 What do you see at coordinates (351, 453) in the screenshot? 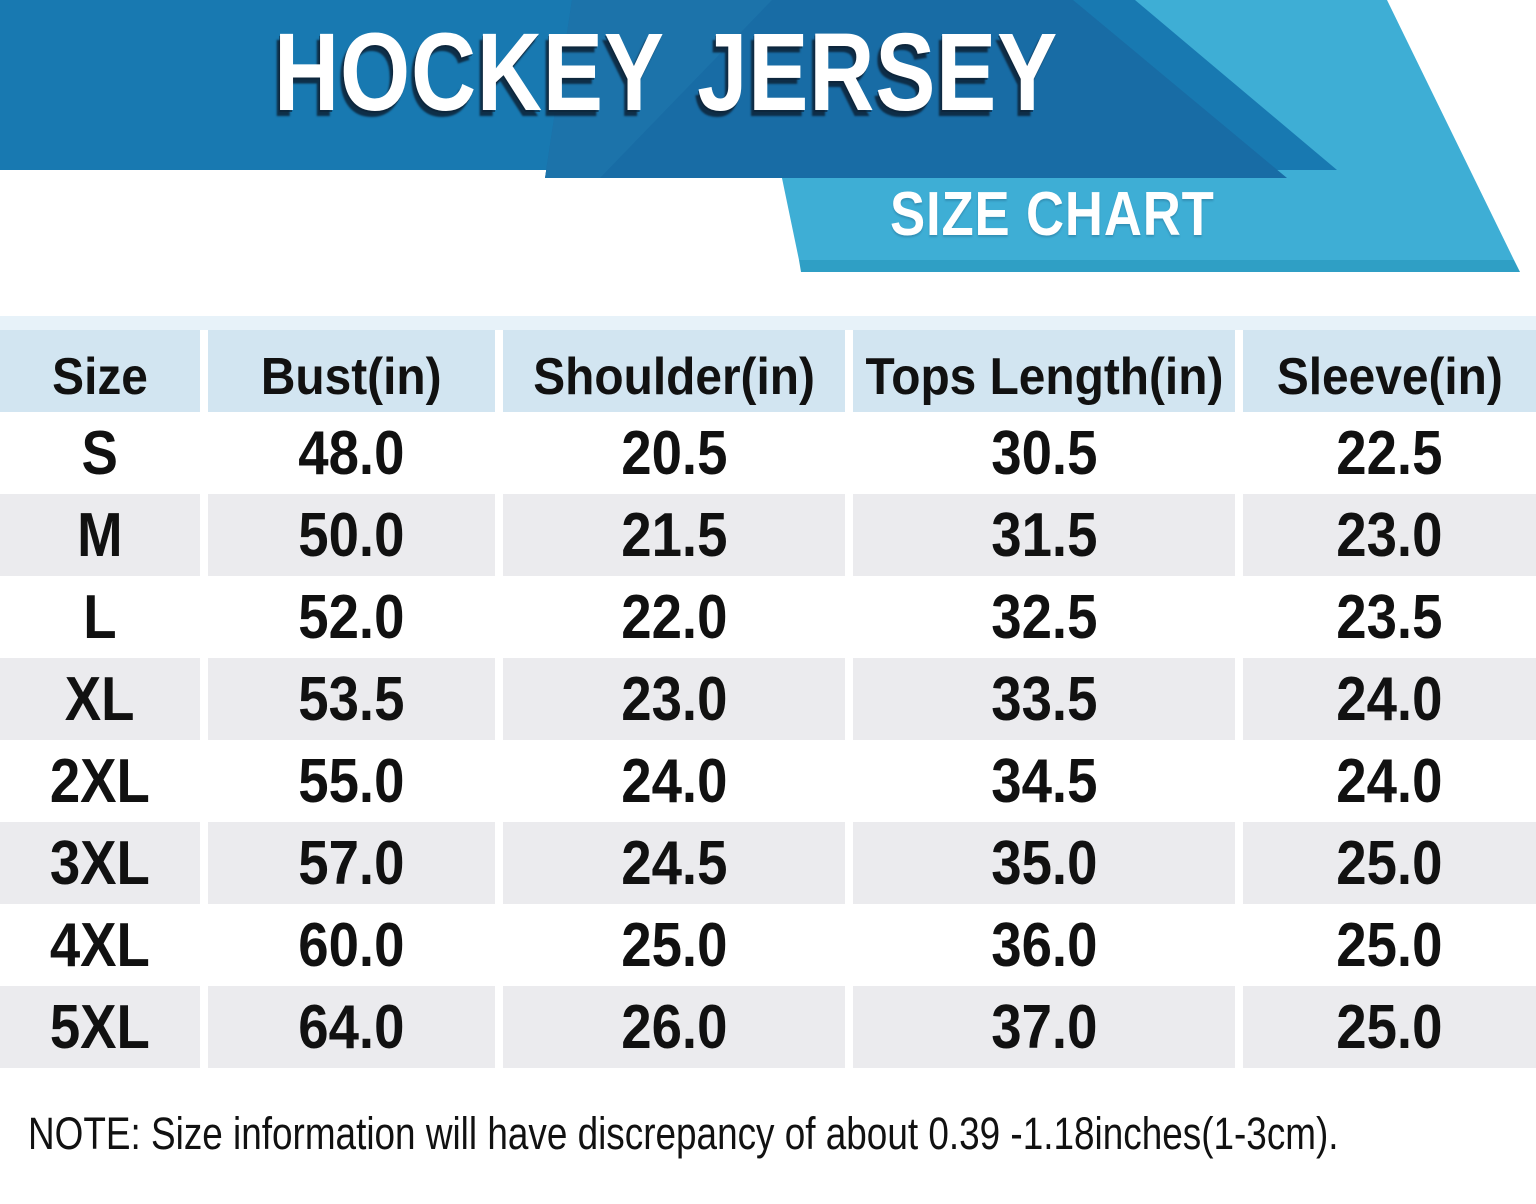
I see `value-cell: 48.0` at bounding box center [351, 453].